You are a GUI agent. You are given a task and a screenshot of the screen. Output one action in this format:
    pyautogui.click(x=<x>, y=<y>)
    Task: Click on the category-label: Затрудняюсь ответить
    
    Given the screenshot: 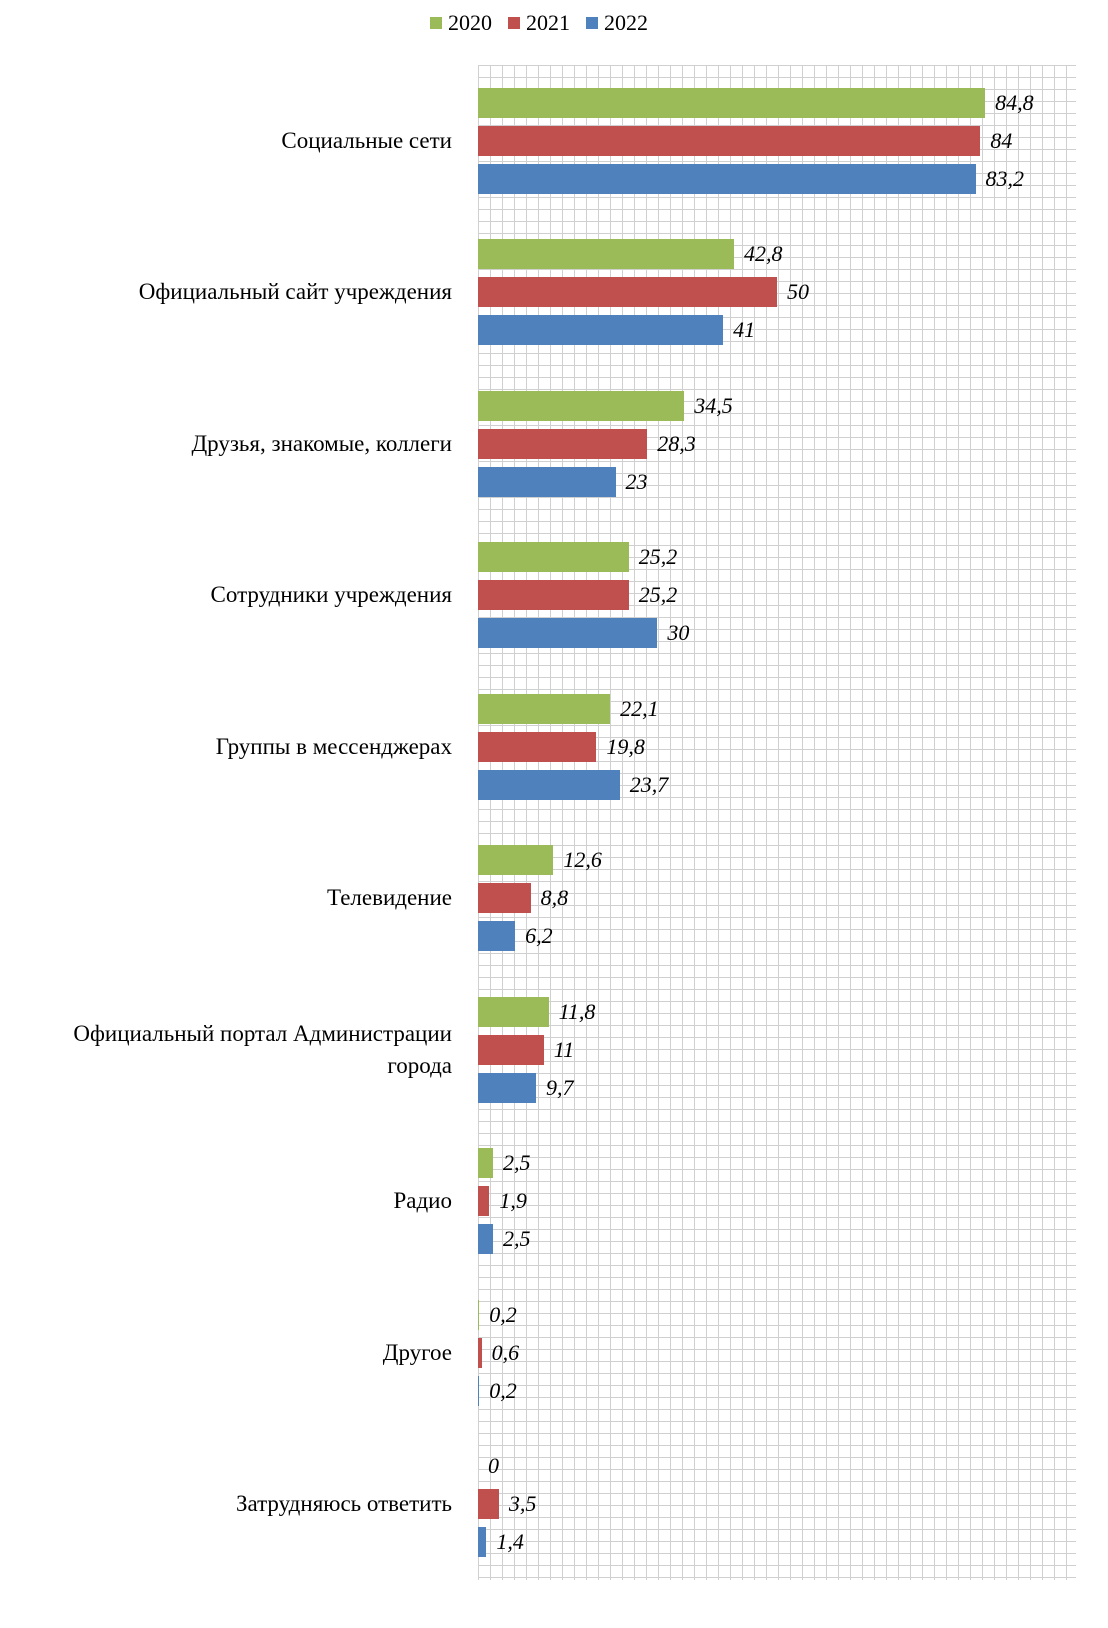 What is the action you would take?
    pyautogui.click(x=343, y=1504)
    